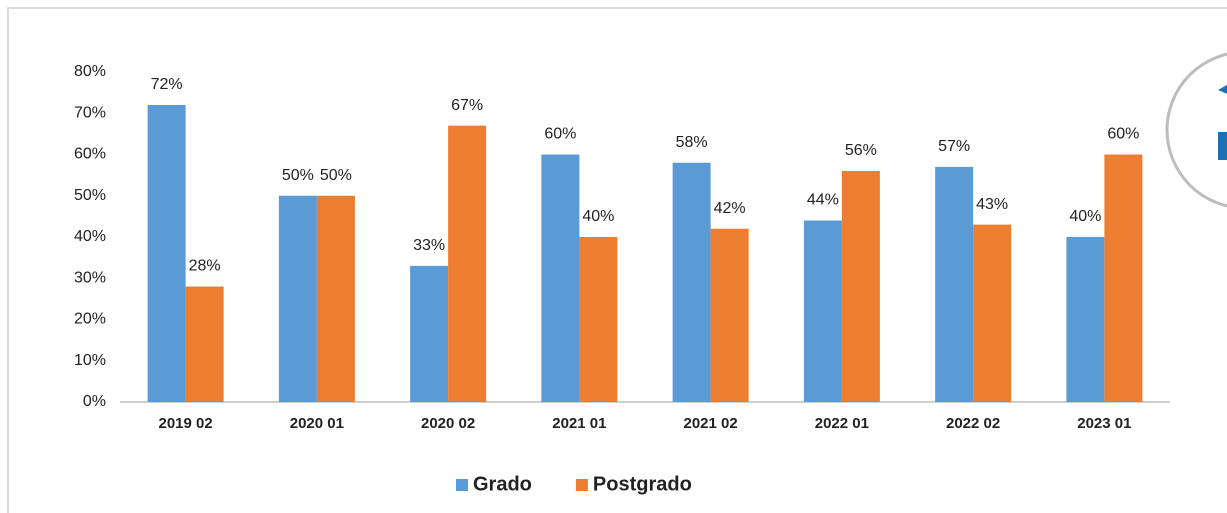 This screenshot has width=1227, height=513. Describe the element at coordinates (1196, 130) in the screenshot. I see `logo-circle` at that location.